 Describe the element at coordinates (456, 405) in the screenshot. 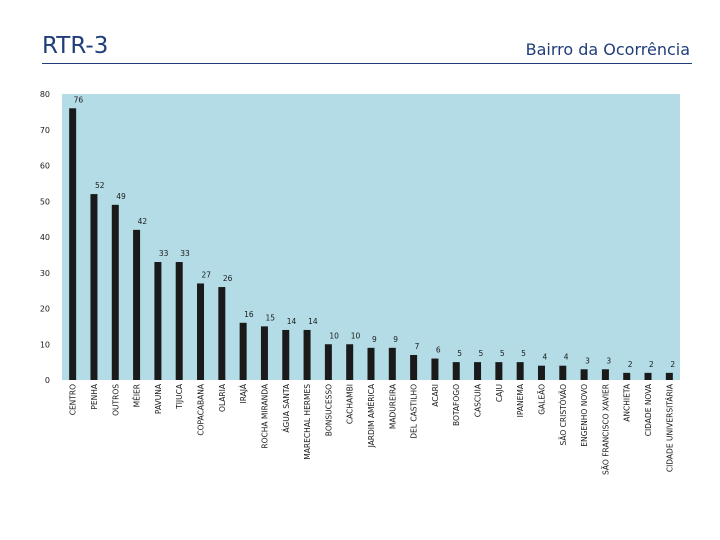

I see `category-label: BOTAFOGO` at that location.